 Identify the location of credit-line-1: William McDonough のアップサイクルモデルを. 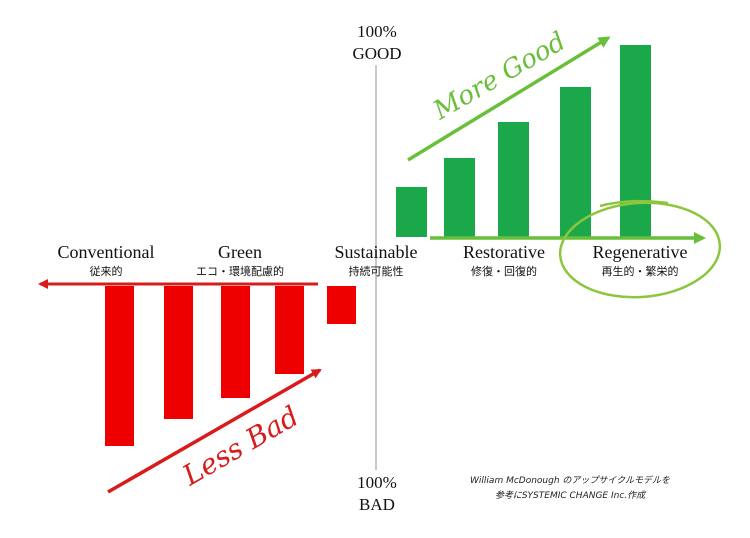
(570, 481).